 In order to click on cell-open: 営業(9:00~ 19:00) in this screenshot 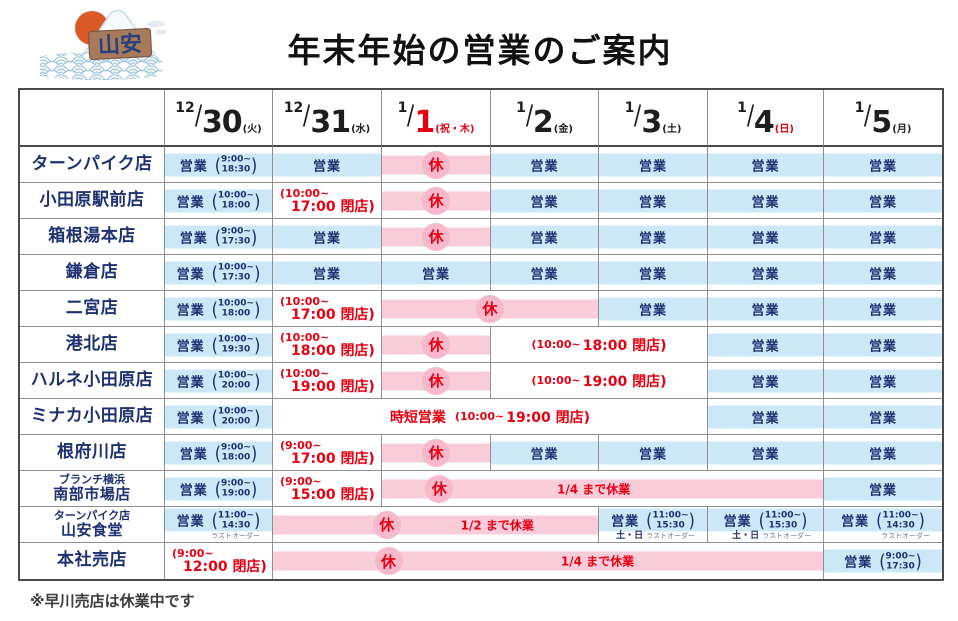, I will do `click(219, 489)`.